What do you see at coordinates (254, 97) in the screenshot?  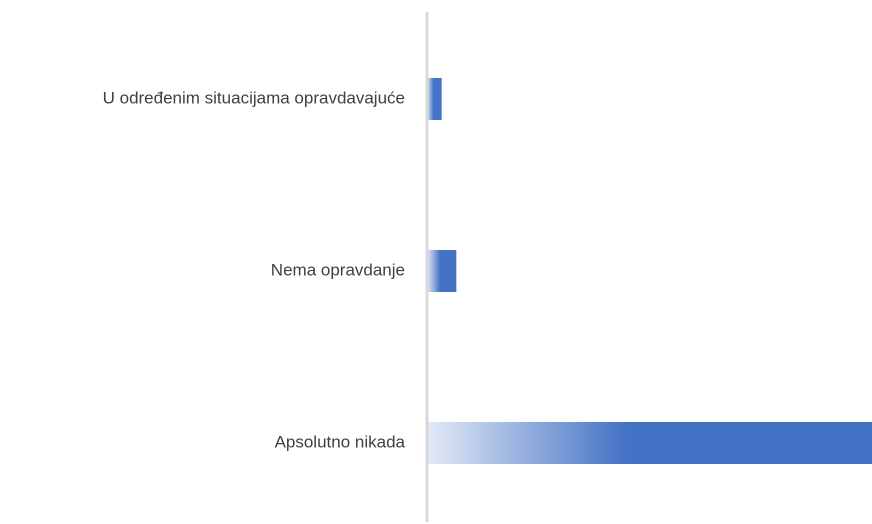 I see `y-tick-label: U određenim situacijama opravdavajuće` at bounding box center [254, 97].